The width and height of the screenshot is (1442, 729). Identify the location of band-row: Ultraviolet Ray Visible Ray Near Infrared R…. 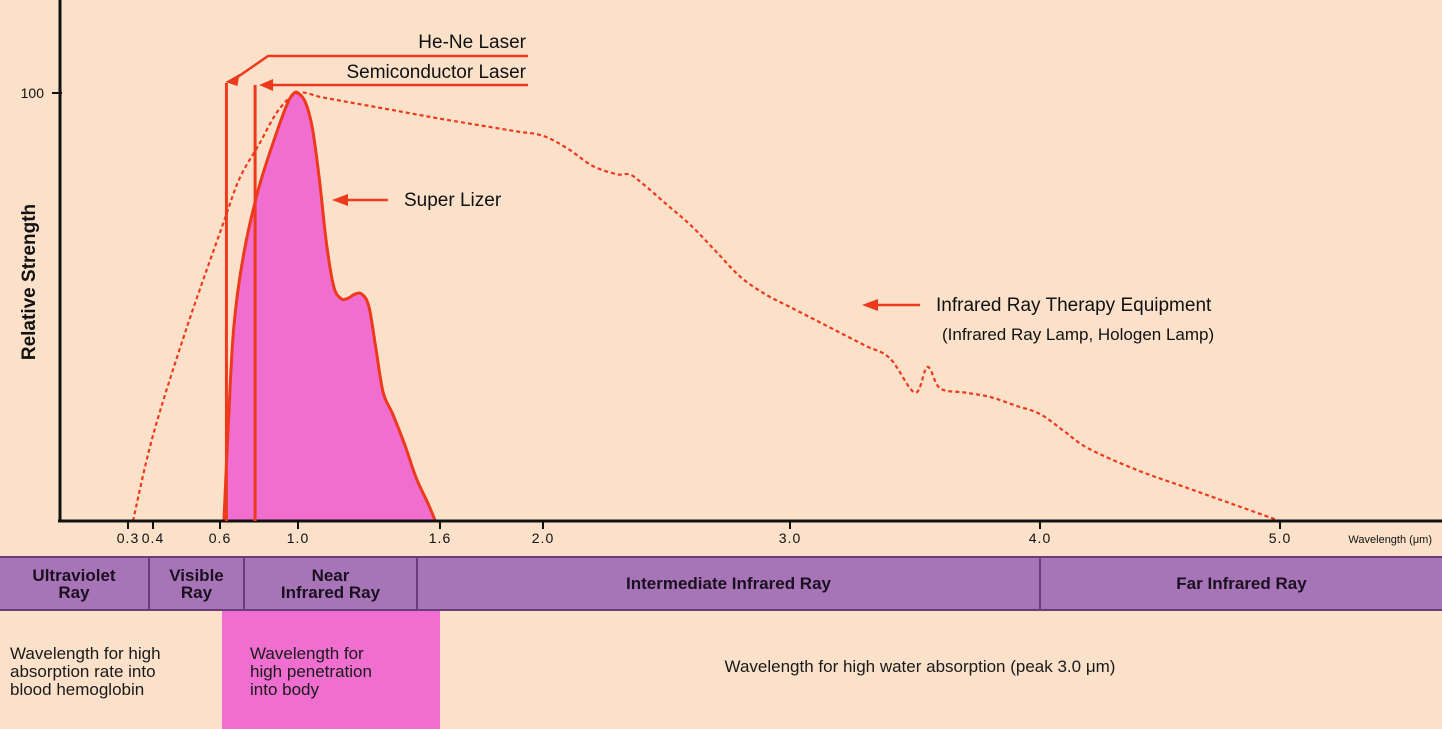
(721, 583).